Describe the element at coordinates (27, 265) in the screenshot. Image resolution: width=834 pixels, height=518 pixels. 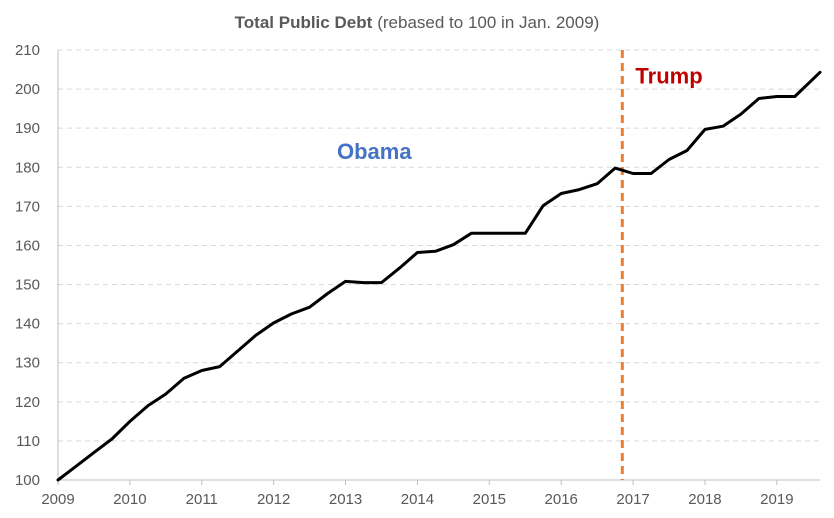
I see `y-axis-ticks: 100 110 120 130 140 150 160 170 180 190 200 210` at that location.